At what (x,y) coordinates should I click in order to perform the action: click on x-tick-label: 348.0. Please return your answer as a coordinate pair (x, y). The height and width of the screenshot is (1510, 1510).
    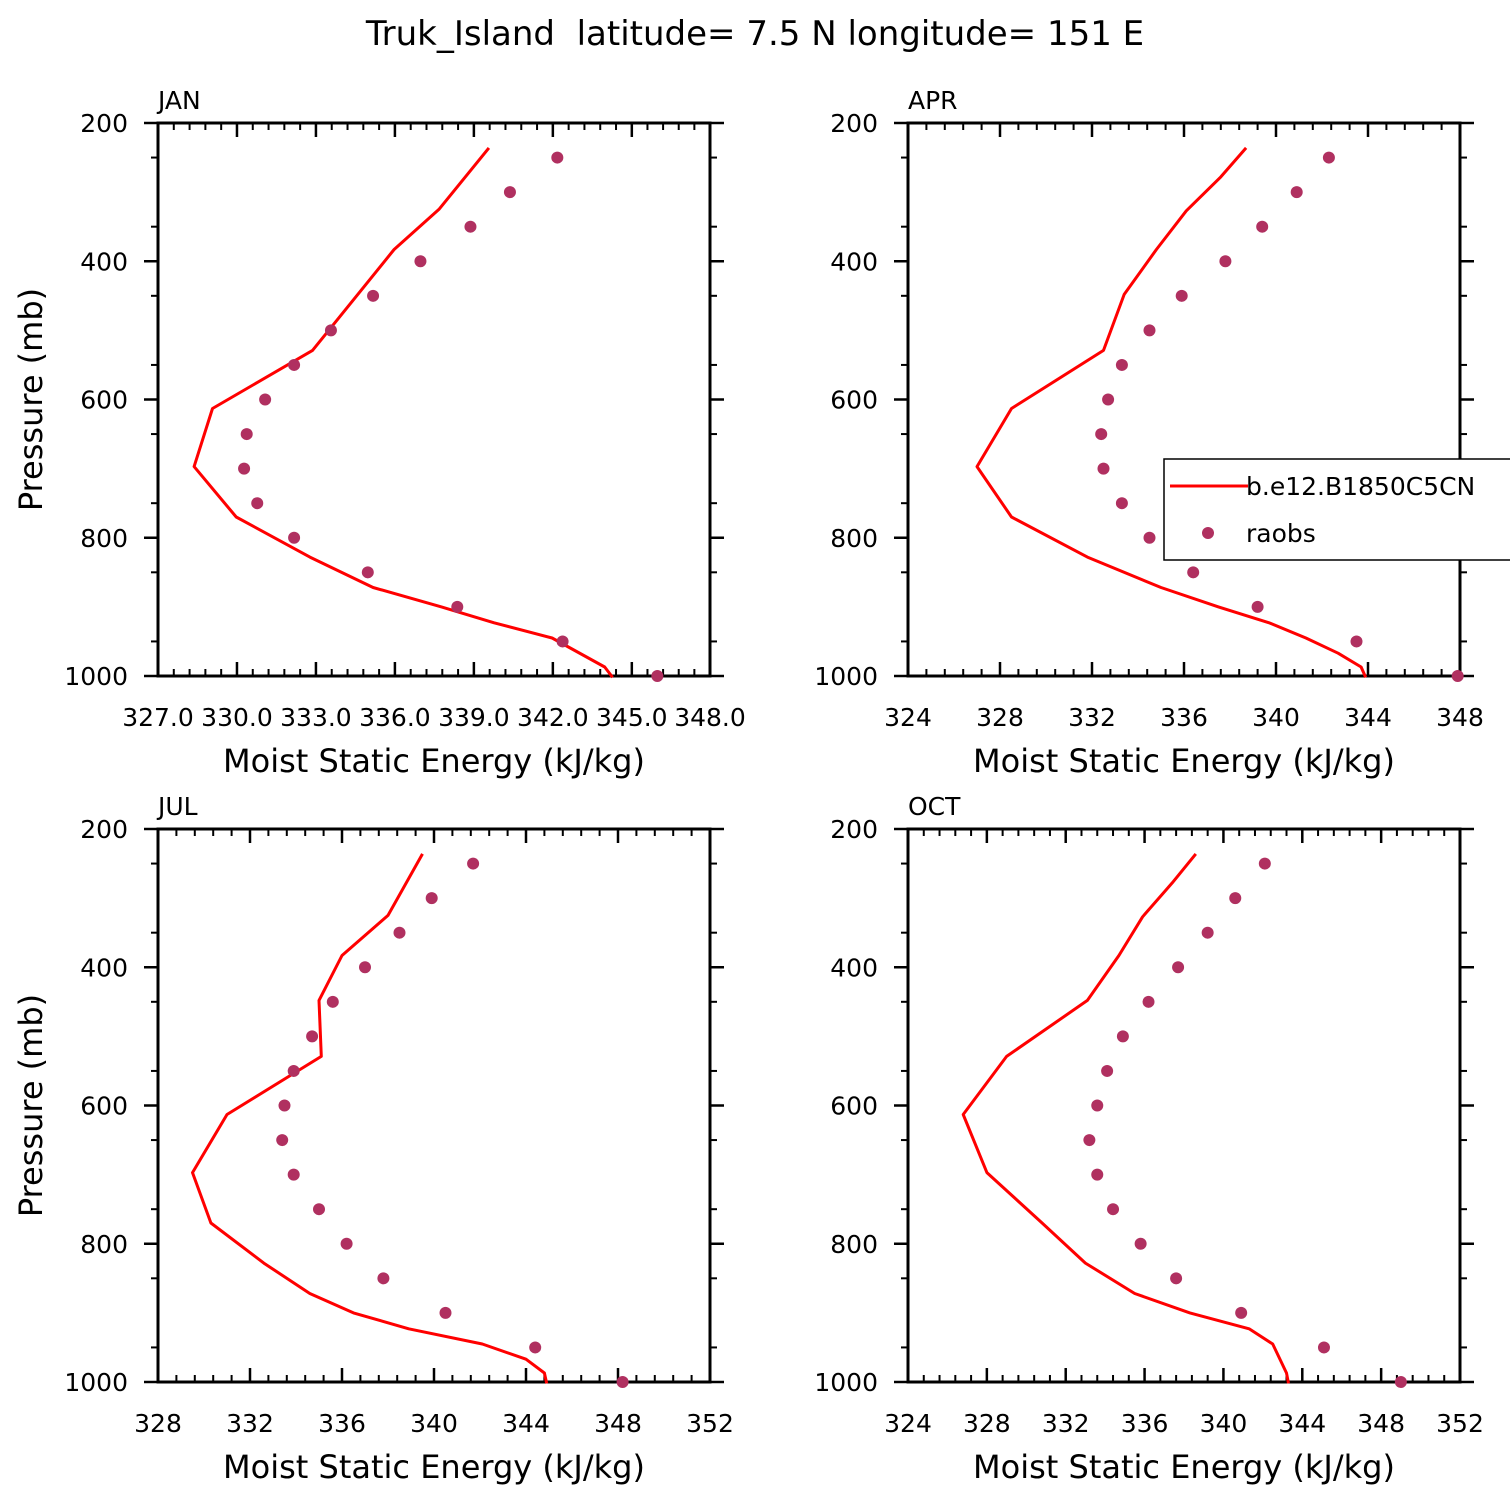
    Looking at the image, I should click on (710, 717).